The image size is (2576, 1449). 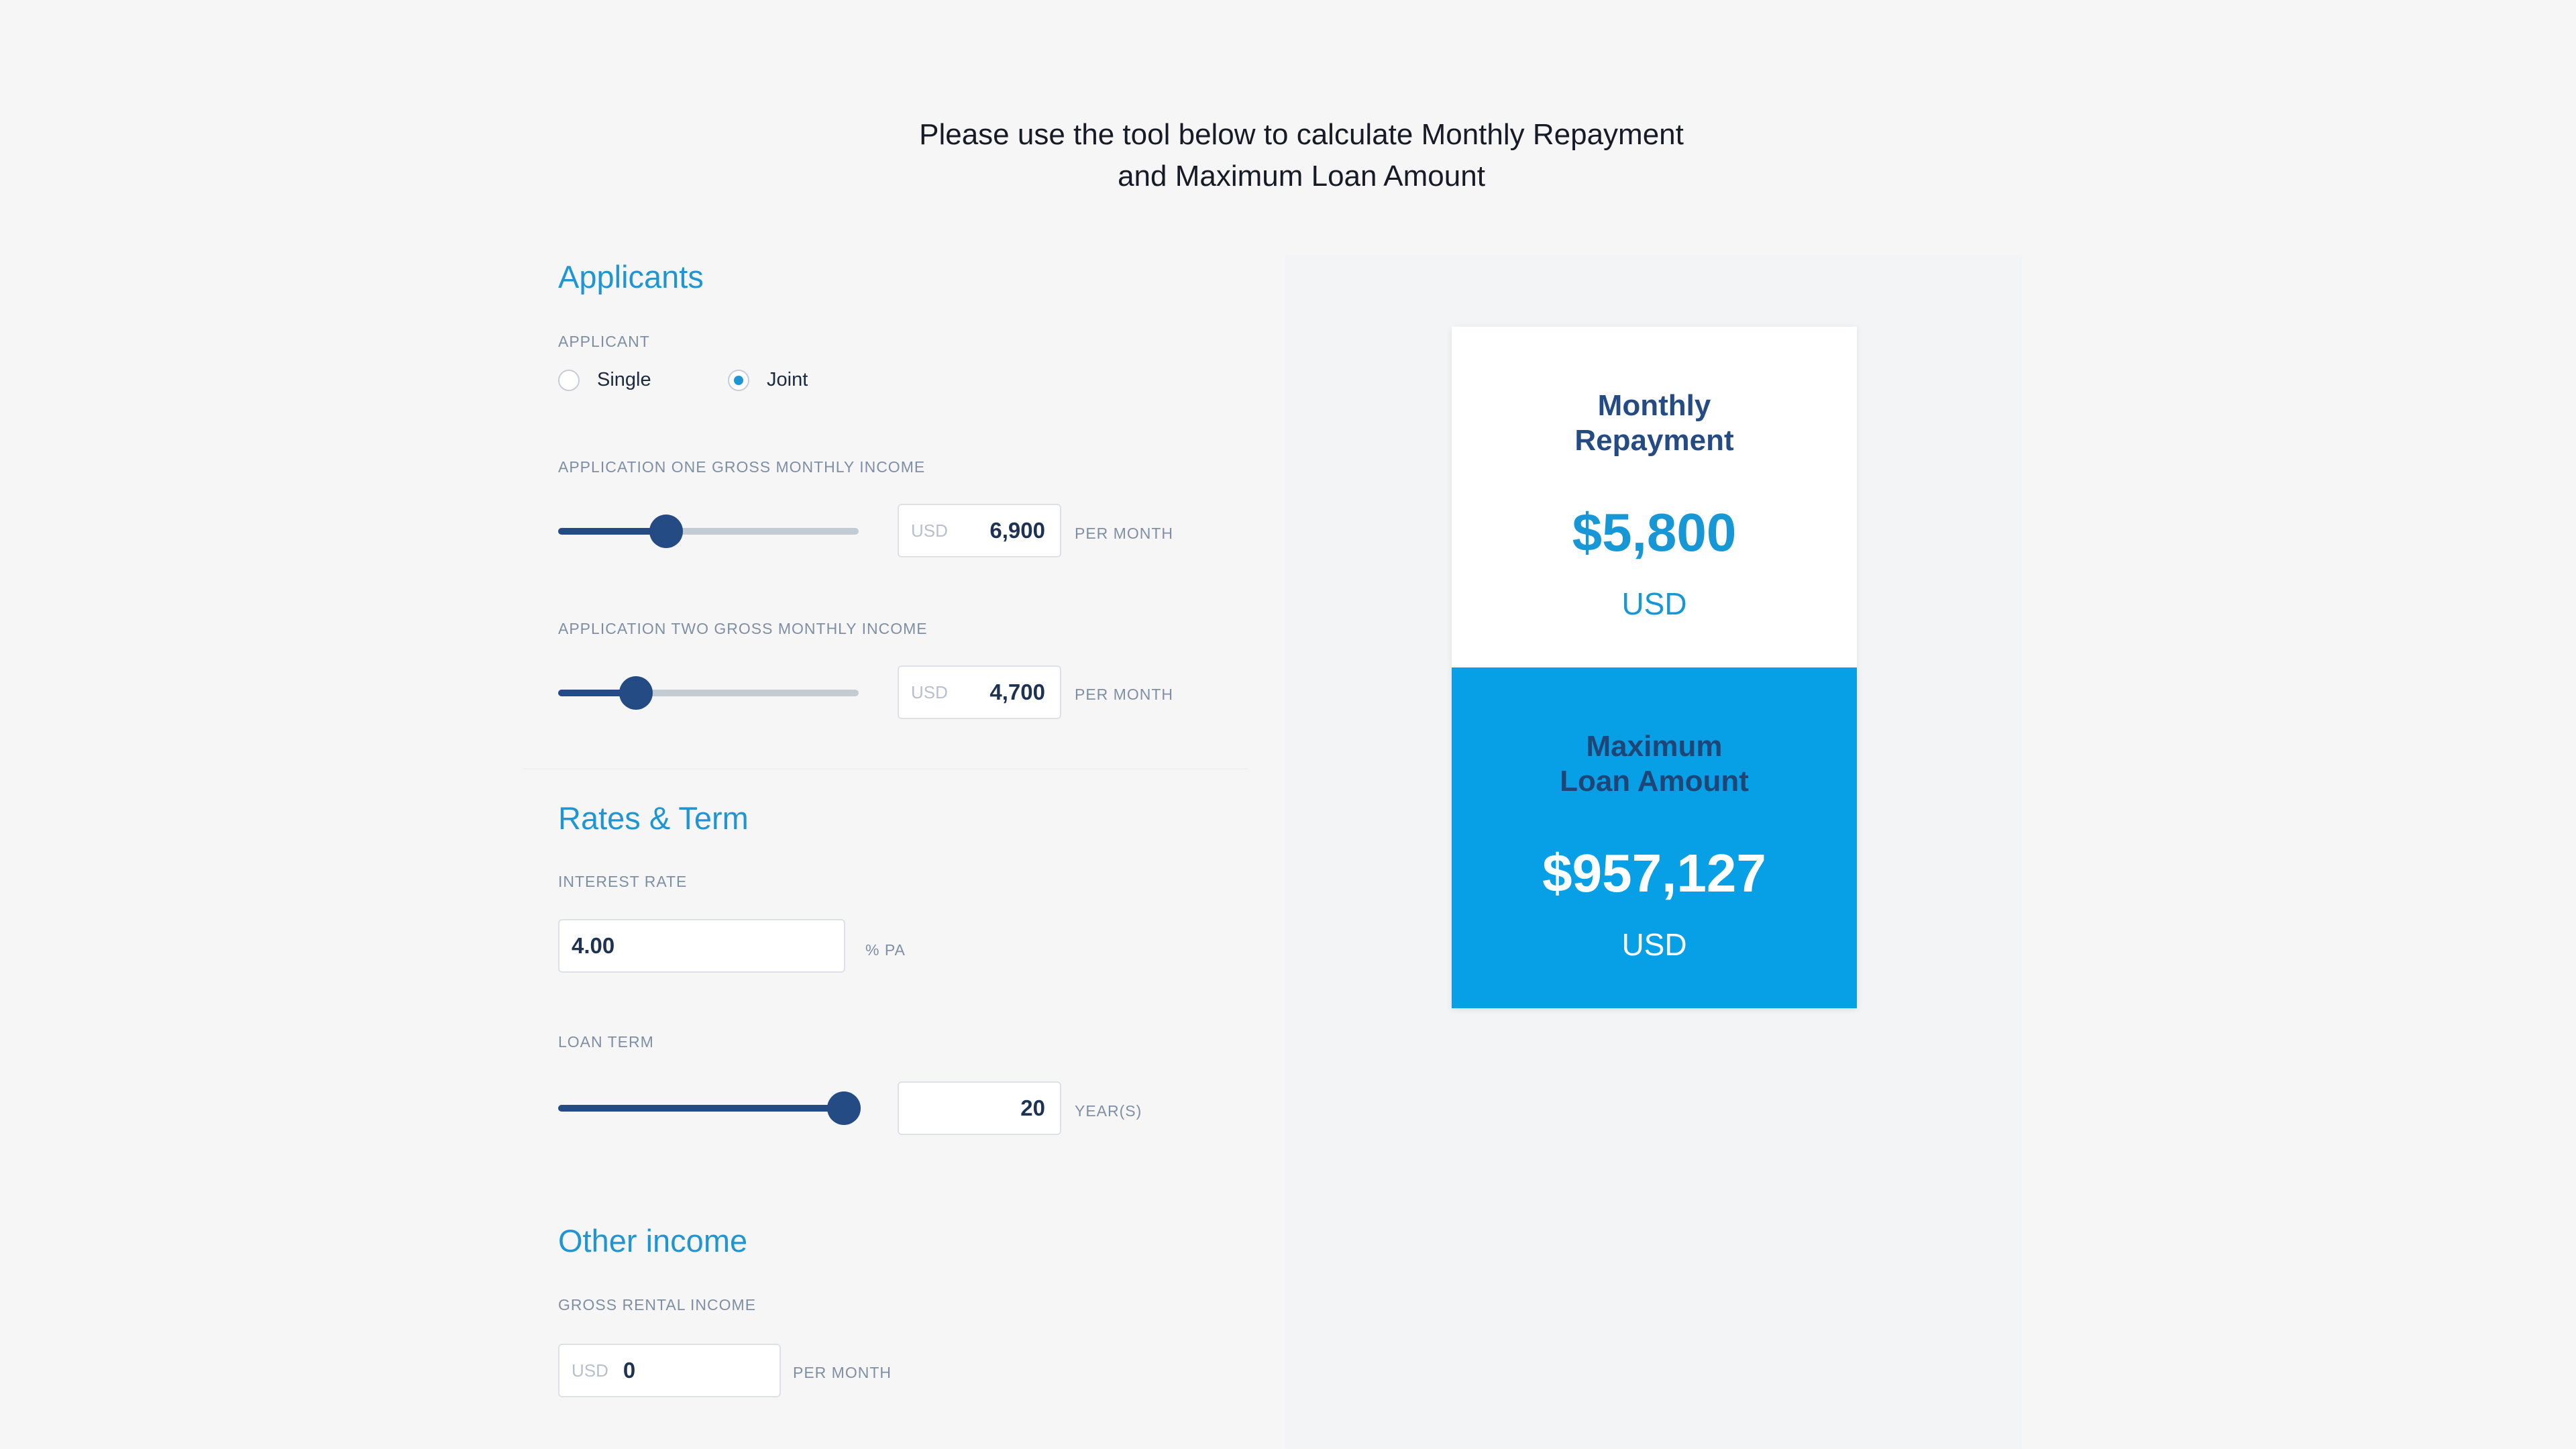 I want to click on maximum-loan-currency: USD, so click(x=1654, y=944).